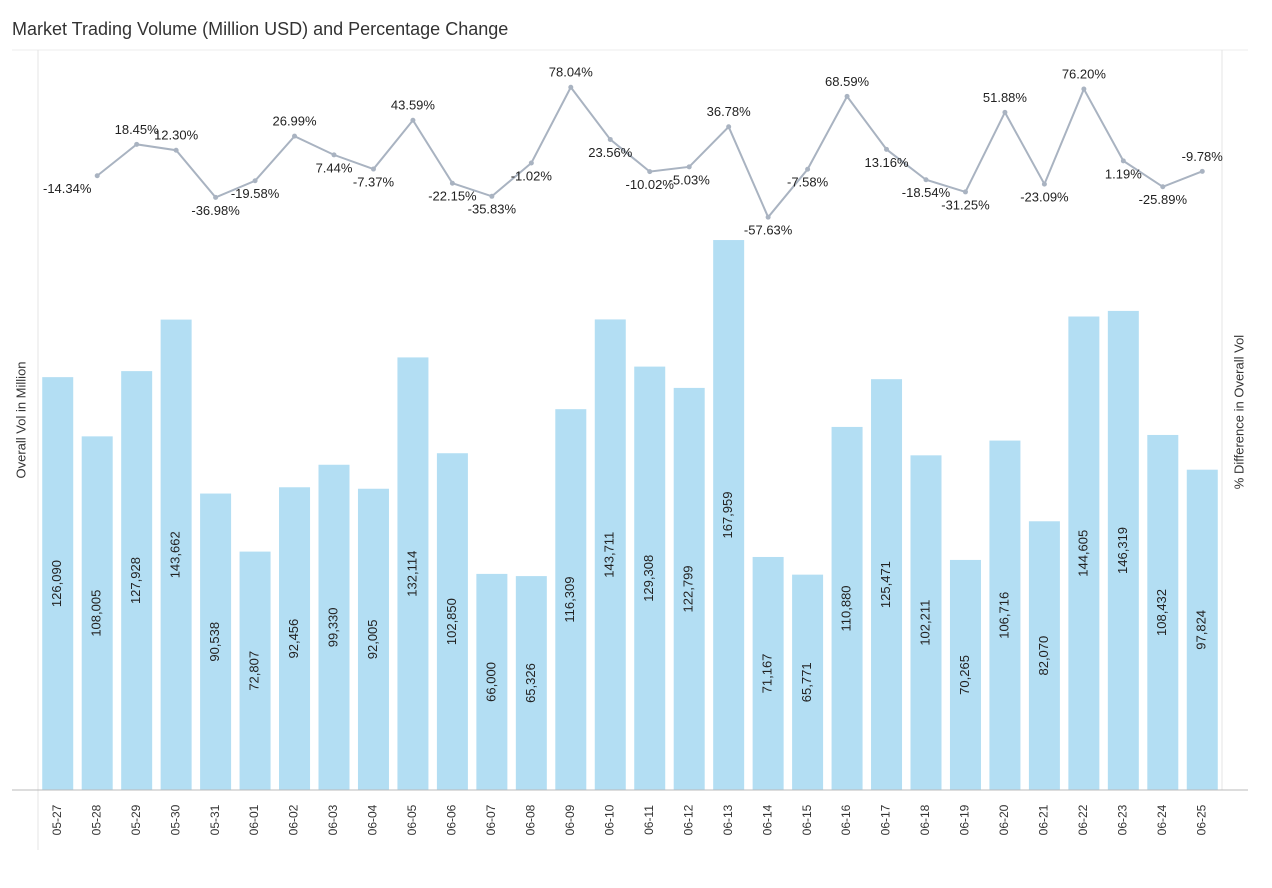  I want to click on line-value-label: -36.98%, so click(215, 210).